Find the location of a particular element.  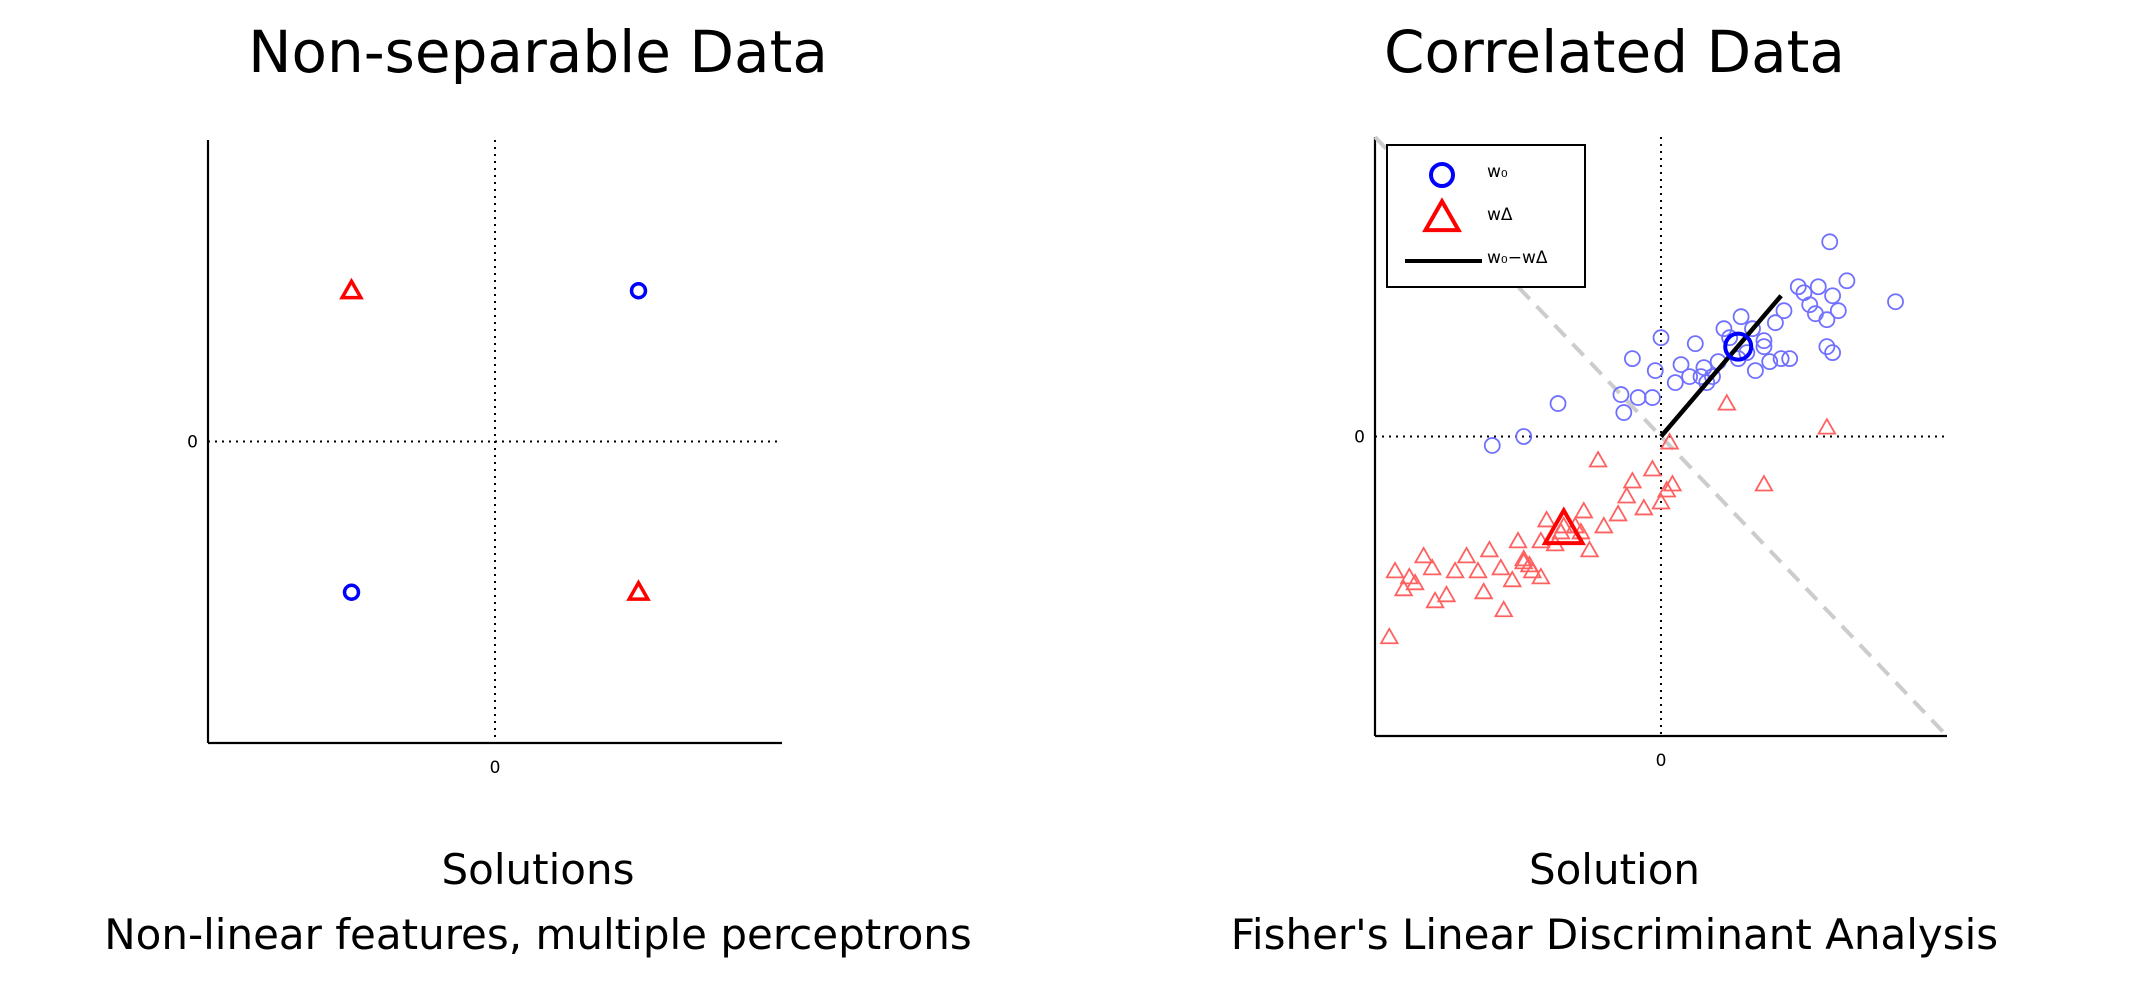

mean-wdelta-triangle is located at coordinates (1563, 526).